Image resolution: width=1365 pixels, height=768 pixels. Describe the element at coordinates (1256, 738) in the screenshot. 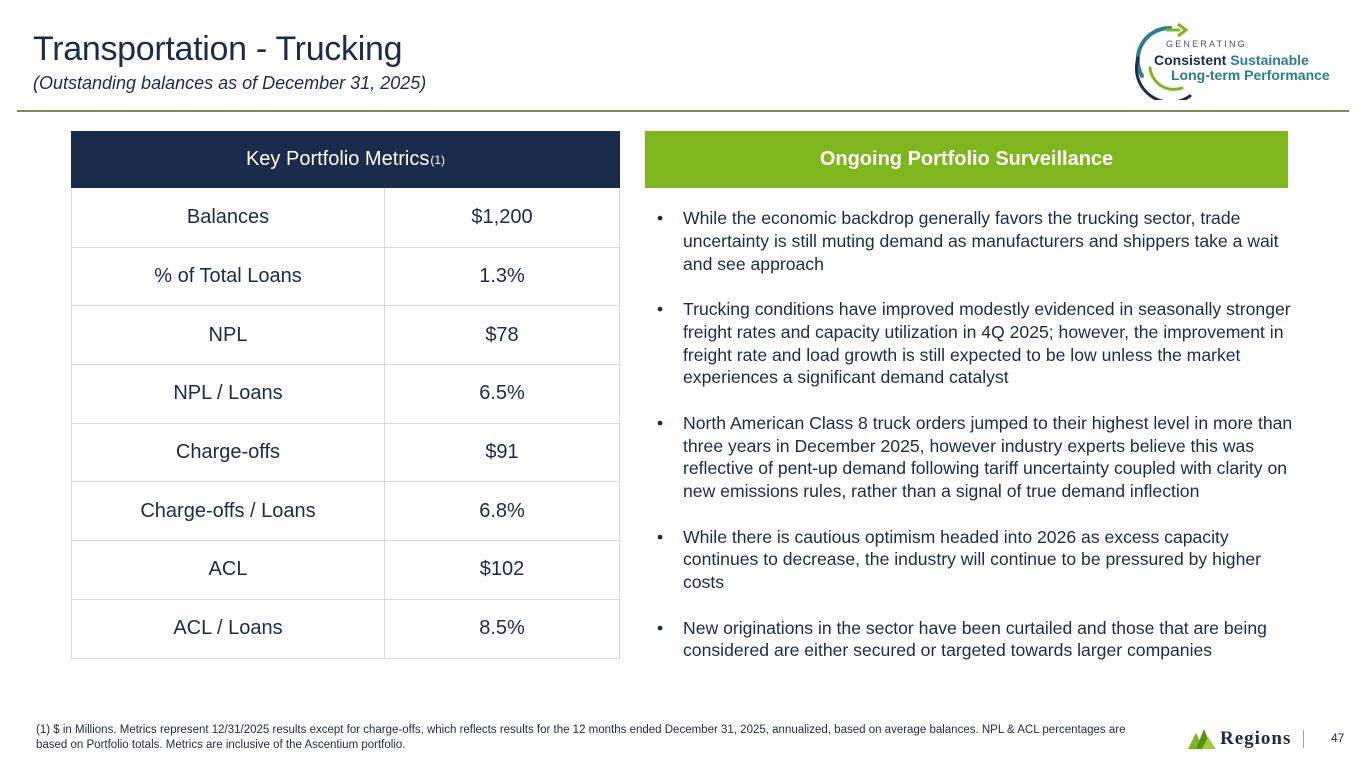

I see `regions-wordmark: Regions` at that location.